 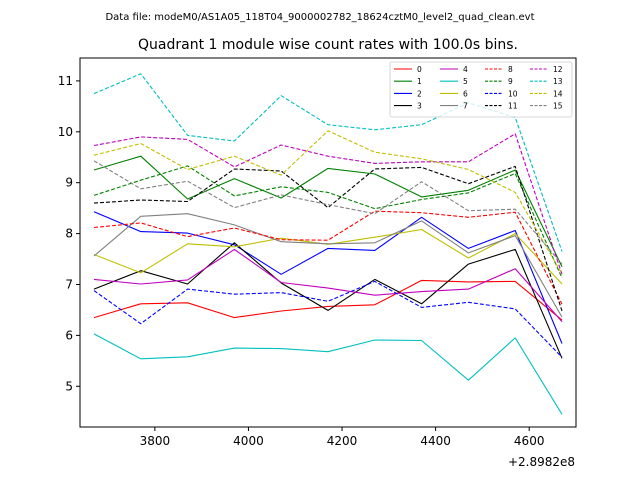 What do you see at coordinates (513, 93) in the screenshot?
I see `legend-label-10: 10` at bounding box center [513, 93].